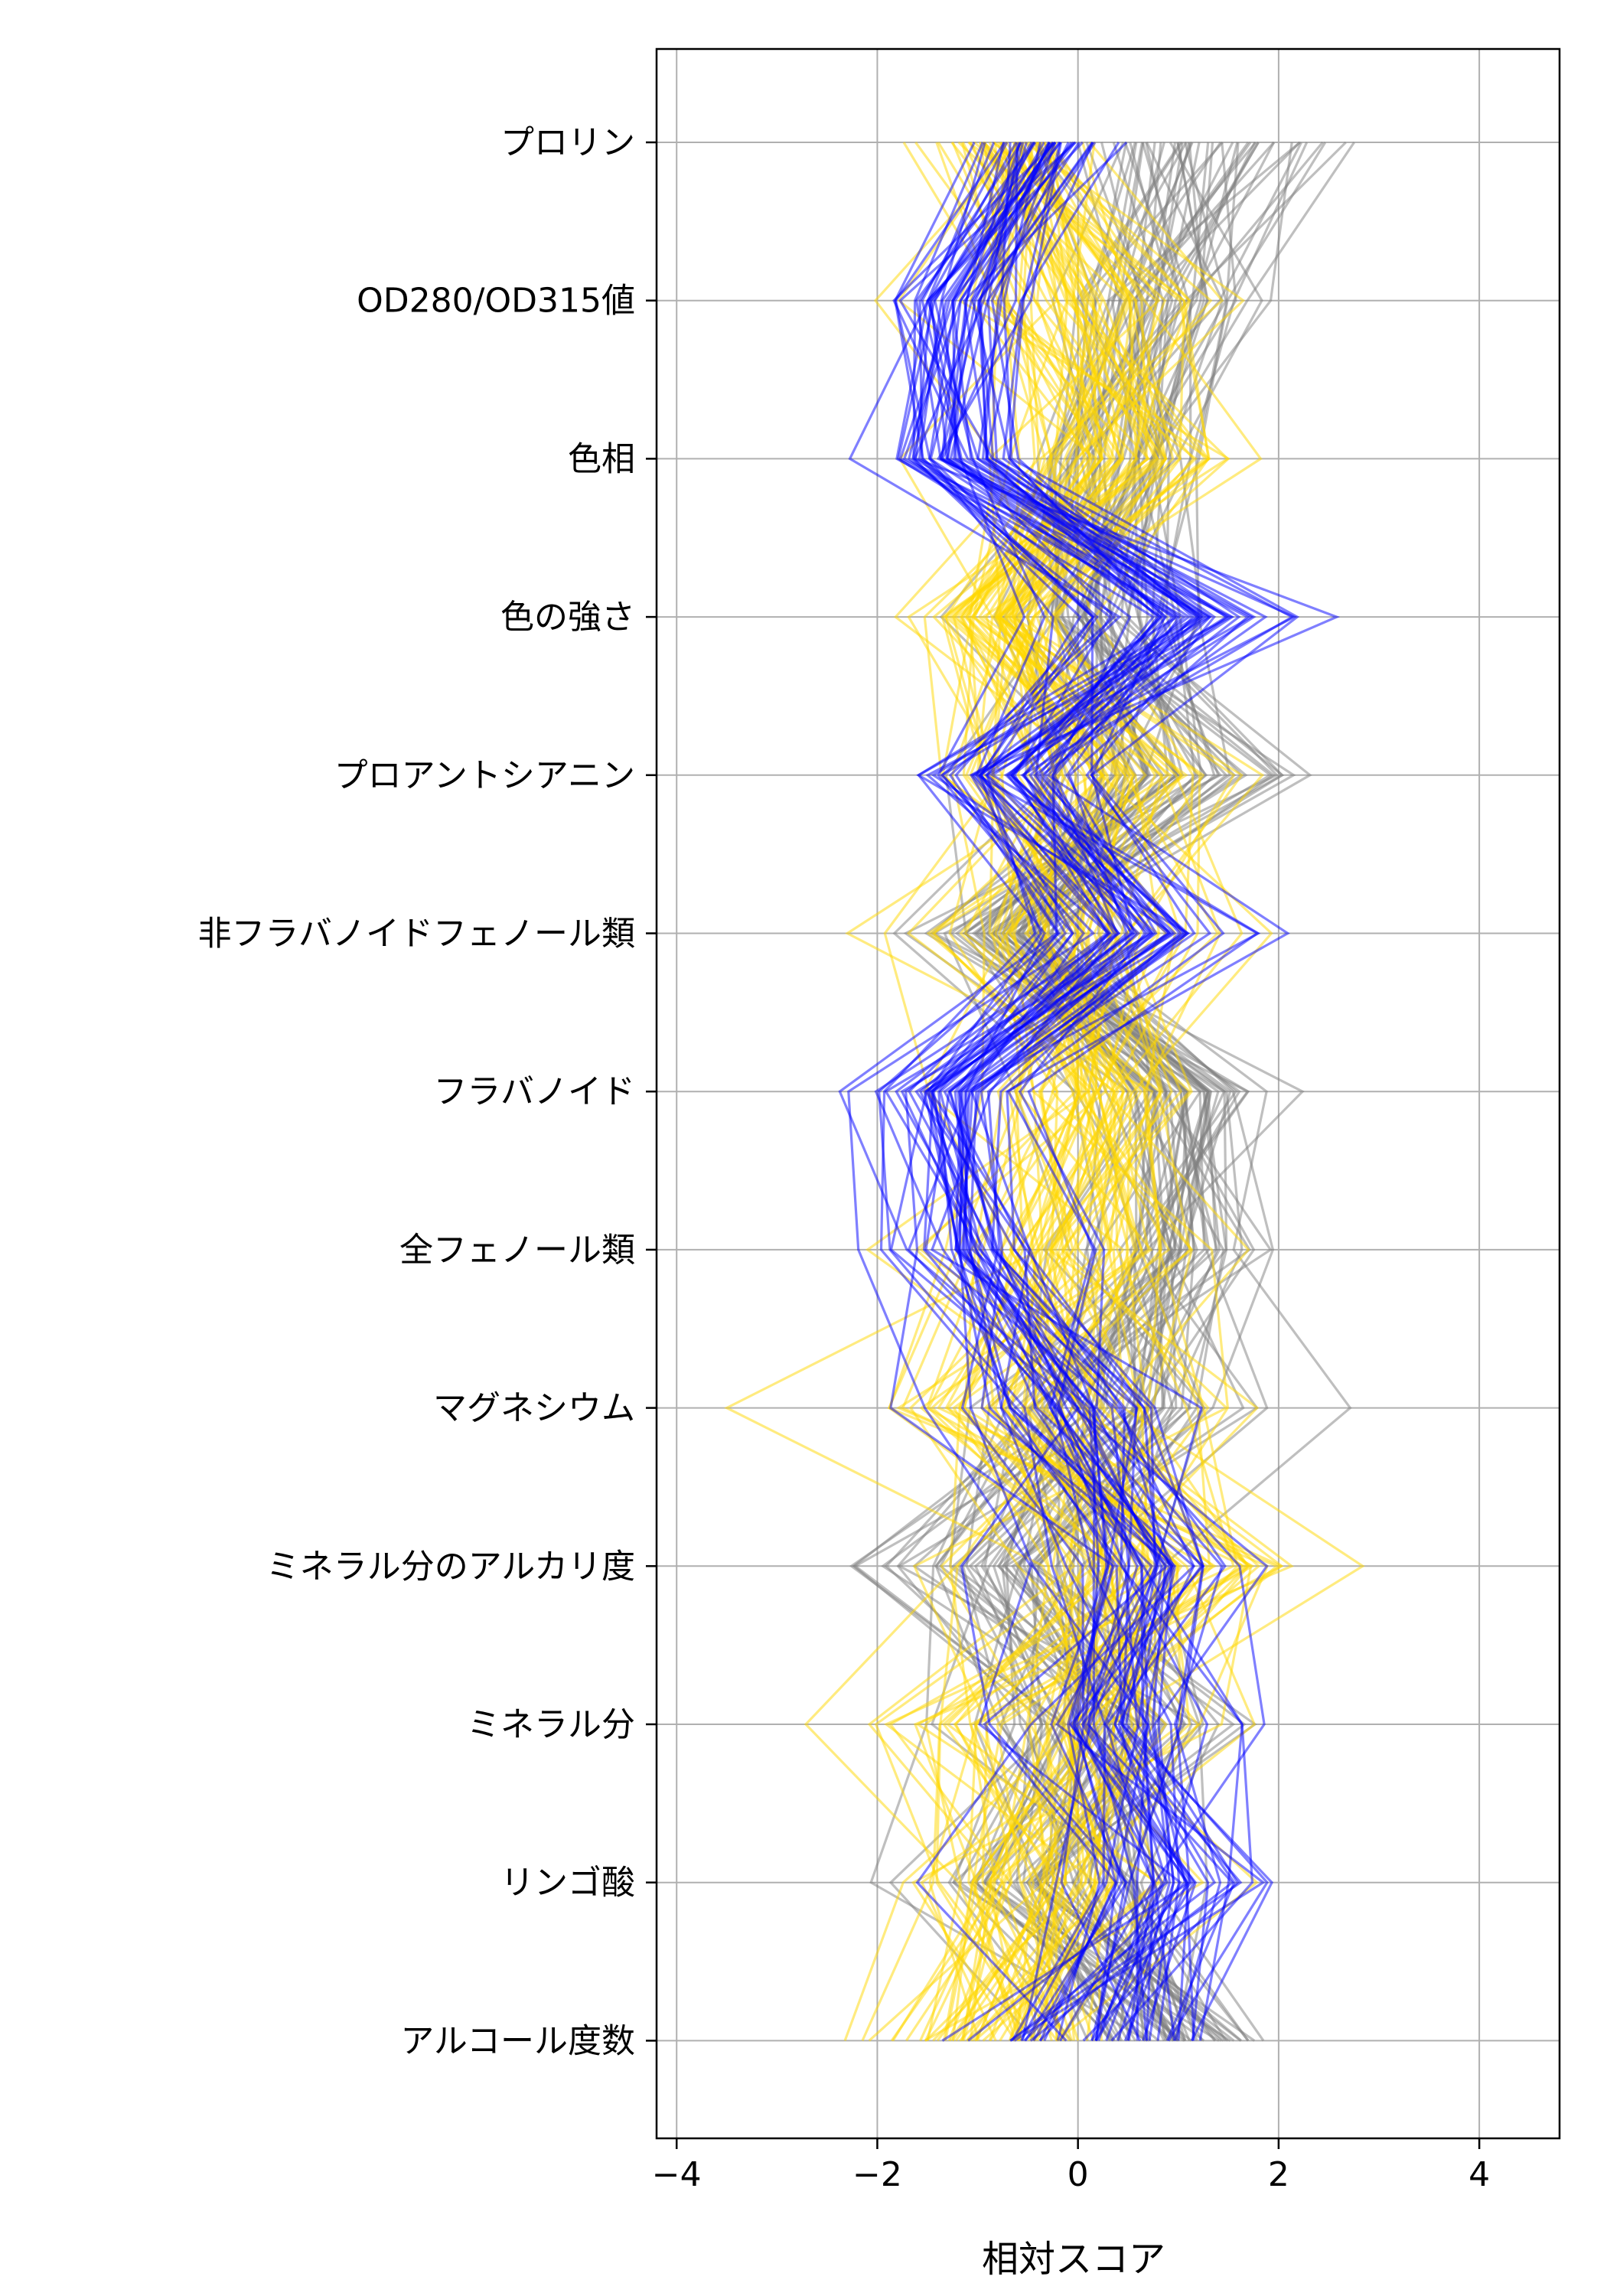  I want to click on y-tick-label: 全フェノール類, so click(517, 1250).